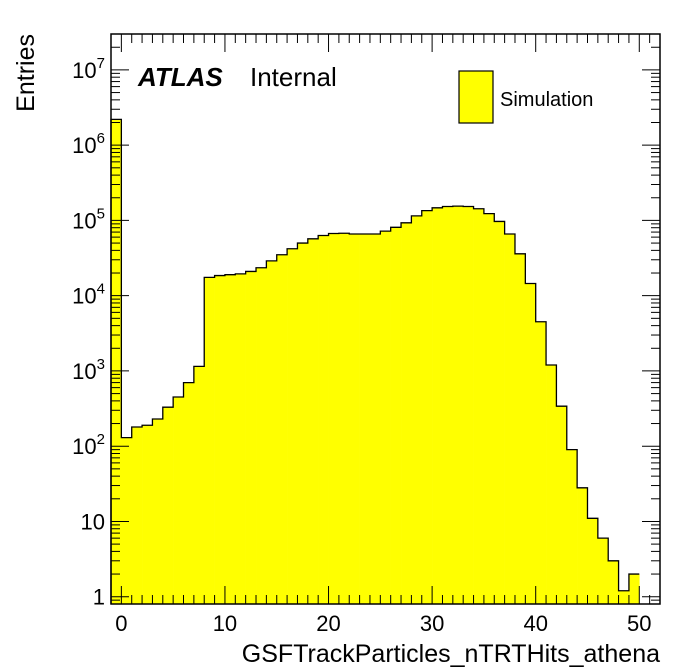 The height and width of the screenshot is (672, 696). Describe the element at coordinates (88, 144) in the screenshot. I see `y-tick-label: 10⁶` at that location.